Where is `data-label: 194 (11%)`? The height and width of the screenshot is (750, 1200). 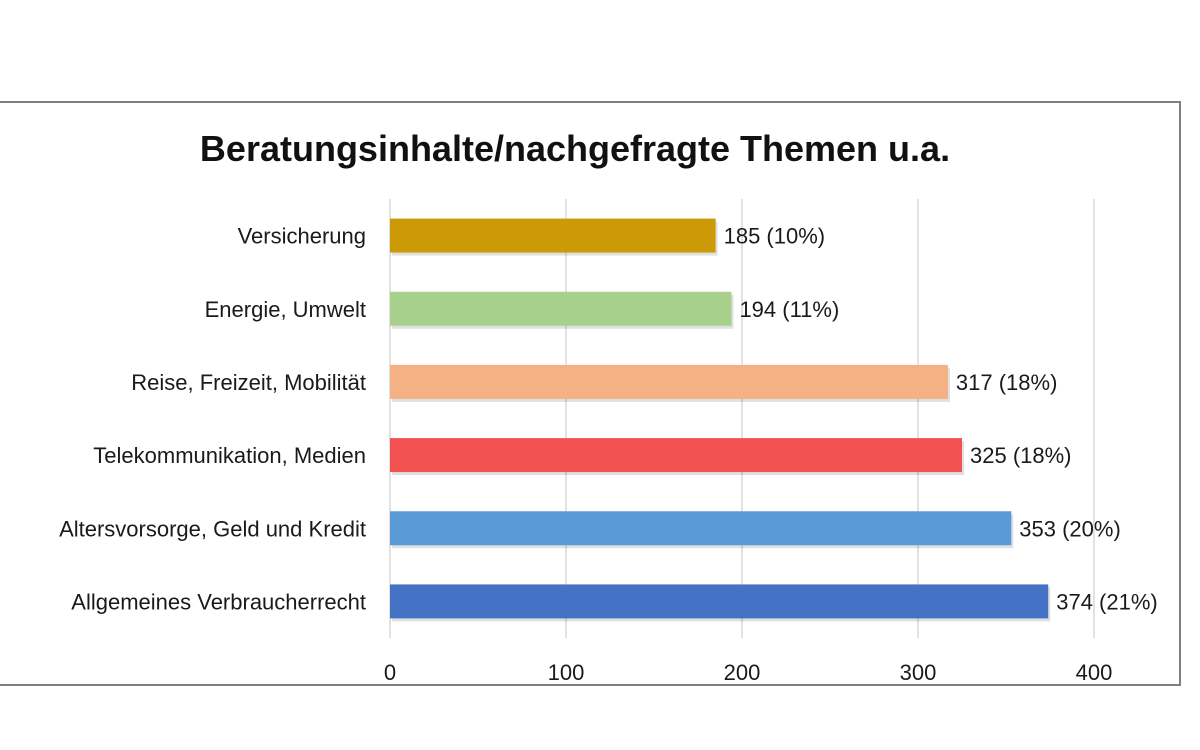 data-label: 194 (11%) is located at coordinates (789, 309).